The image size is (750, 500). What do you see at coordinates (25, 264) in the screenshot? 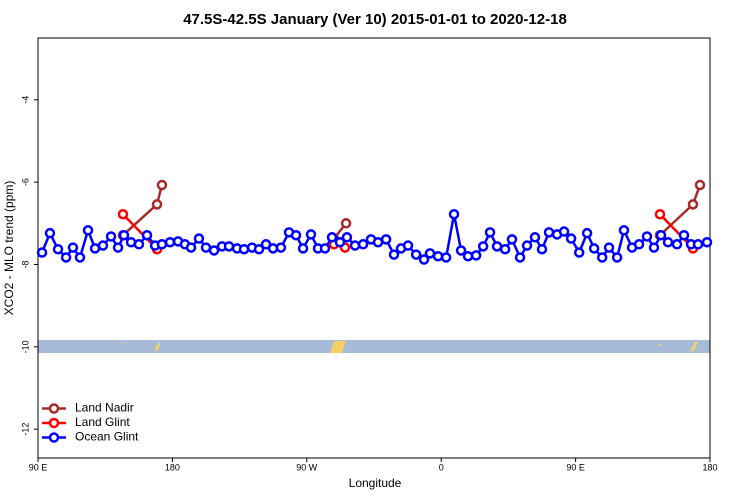
I see `y-tick-label: -8` at bounding box center [25, 264].